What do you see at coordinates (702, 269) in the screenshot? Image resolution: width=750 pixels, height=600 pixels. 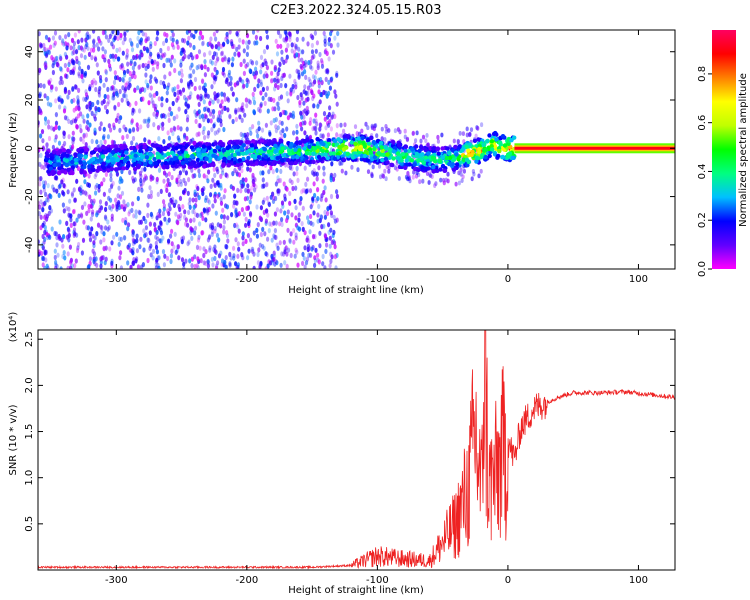 I see `colorbar-tick-label: 0.0` at bounding box center [702, 269].